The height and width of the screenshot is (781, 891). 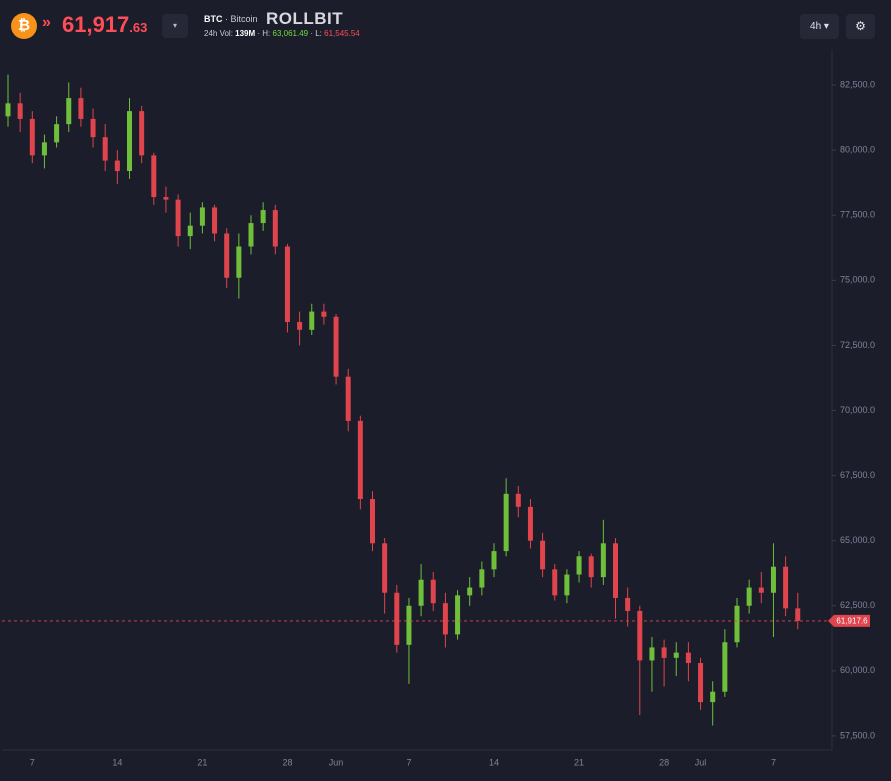 What do you see at coordinates (701, 762) in the screenshot?
I see `x-tick-label: Jul` at bounding box center [701, 762].